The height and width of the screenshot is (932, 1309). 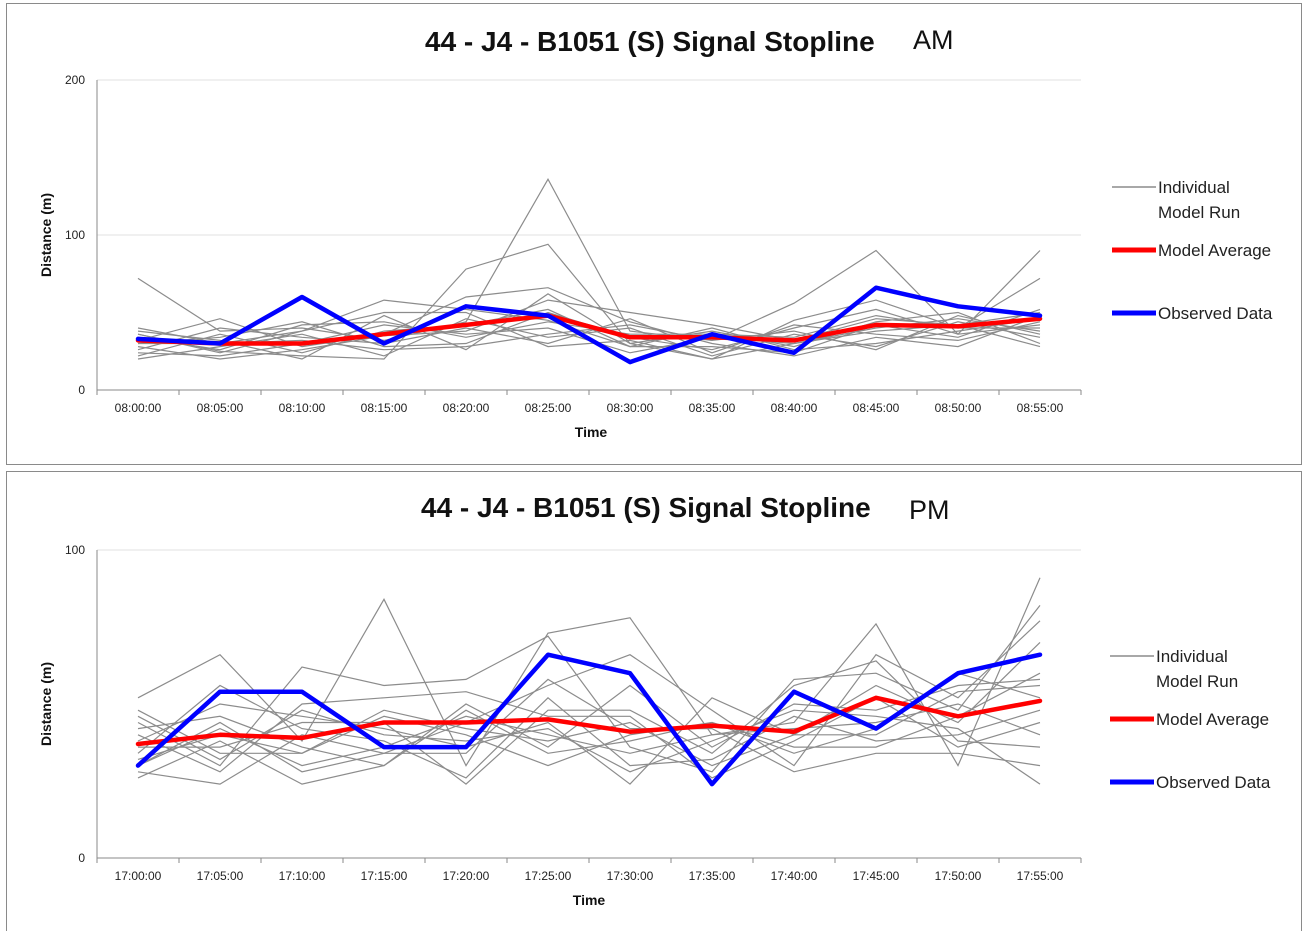 I want to click on x-tick-label: 17:30:00, so click(x=630, y=876).